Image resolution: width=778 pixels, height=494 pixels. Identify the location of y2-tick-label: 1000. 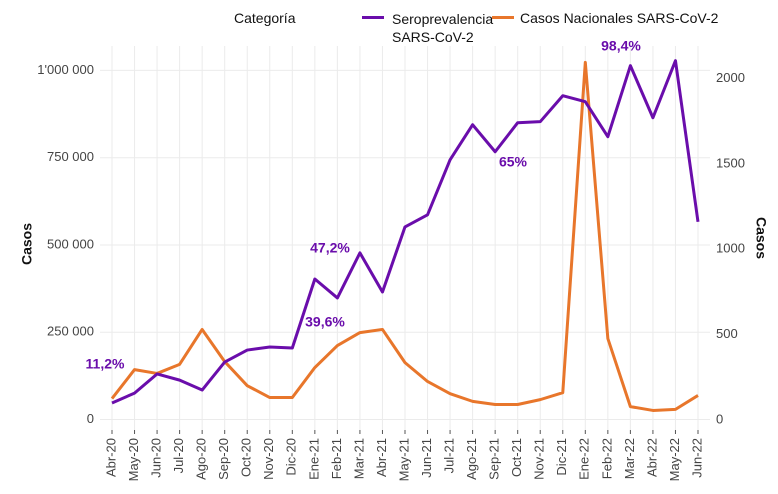
(730, 248).